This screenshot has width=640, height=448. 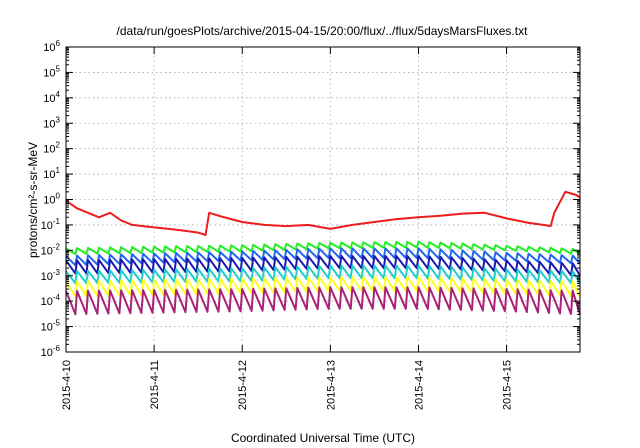 What do you see at coordinates (419, 385) in the screenshot?
I see `x-tick-label: 2015-4-14` at bounding box center [419, 385].